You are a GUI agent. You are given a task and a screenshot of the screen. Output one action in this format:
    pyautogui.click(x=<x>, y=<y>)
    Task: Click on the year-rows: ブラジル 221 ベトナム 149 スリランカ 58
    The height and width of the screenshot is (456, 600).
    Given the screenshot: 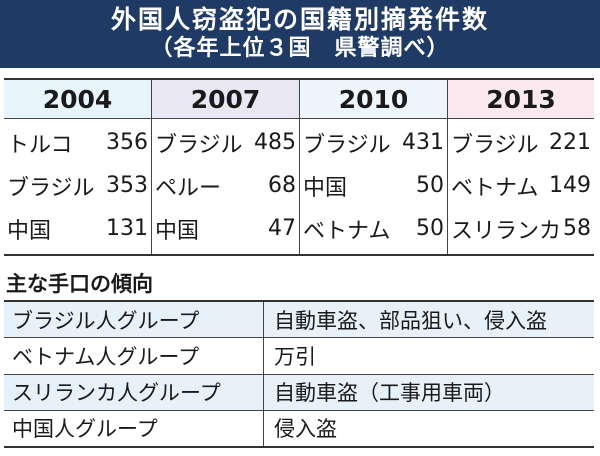 What is the action you would take?
    pyautogui.click(x=521, y=186)
    